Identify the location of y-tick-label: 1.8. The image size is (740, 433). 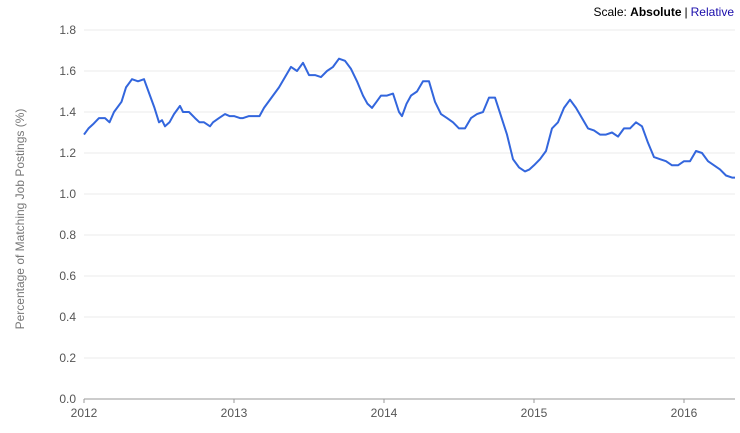
(67, 30).